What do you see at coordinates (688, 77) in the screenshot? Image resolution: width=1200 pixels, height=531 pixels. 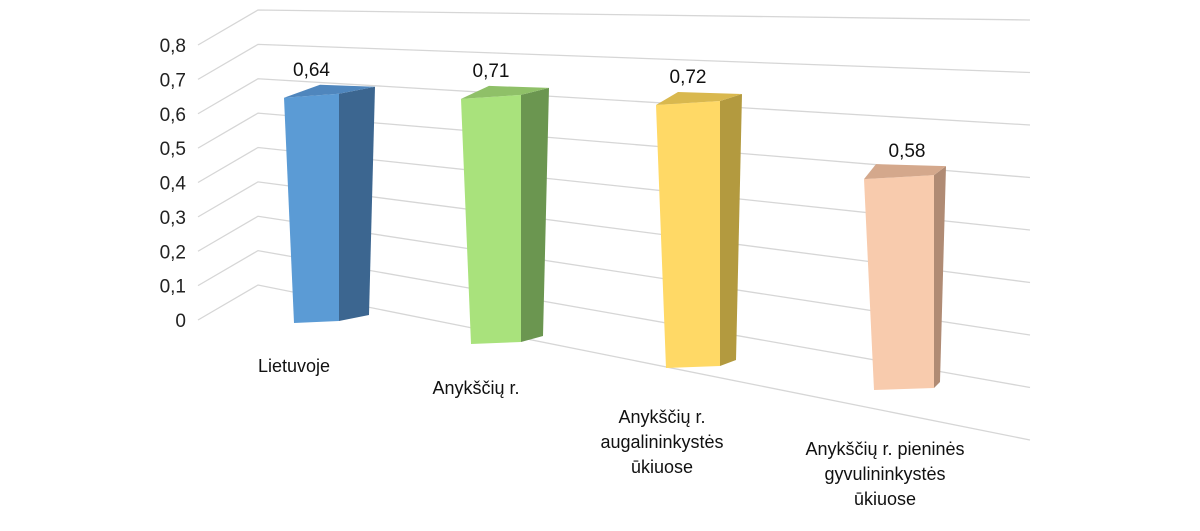 I see `data-label: 0,72` at bounding box center [688, 77].